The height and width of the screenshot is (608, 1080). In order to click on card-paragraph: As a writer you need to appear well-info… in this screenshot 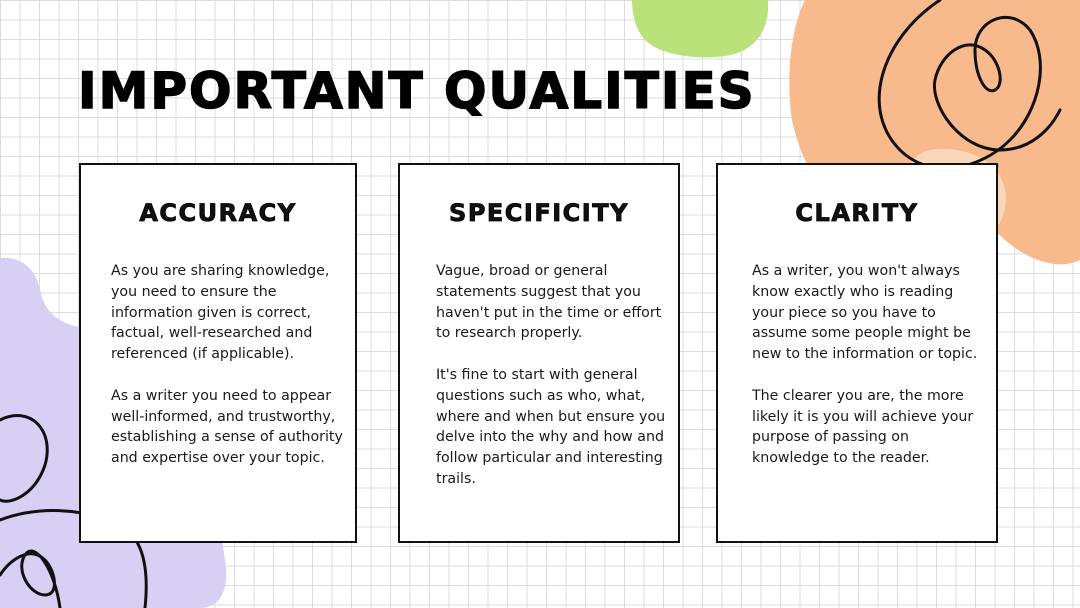, I will do `click(227, 427)`.